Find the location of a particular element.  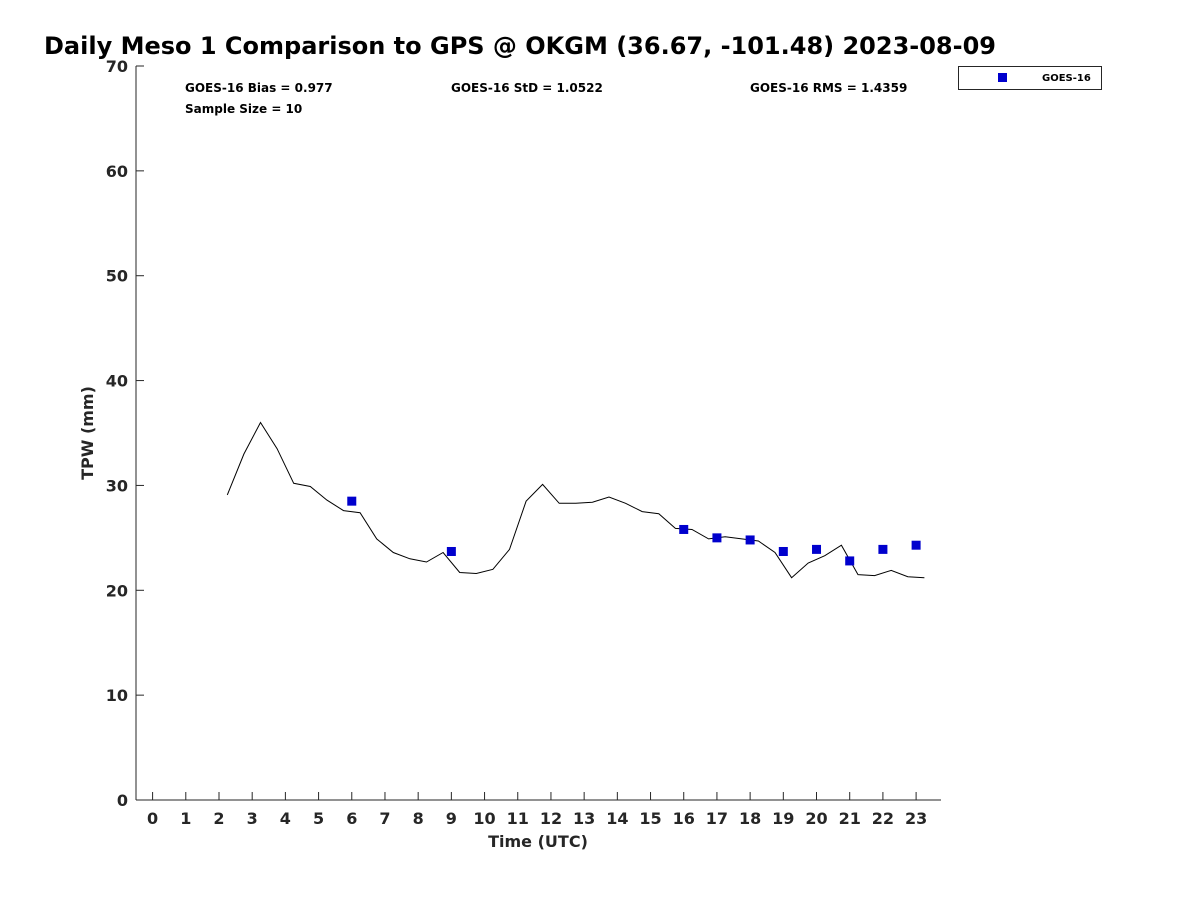

x-tick-label: 0 is located at coordinates (152, 818).